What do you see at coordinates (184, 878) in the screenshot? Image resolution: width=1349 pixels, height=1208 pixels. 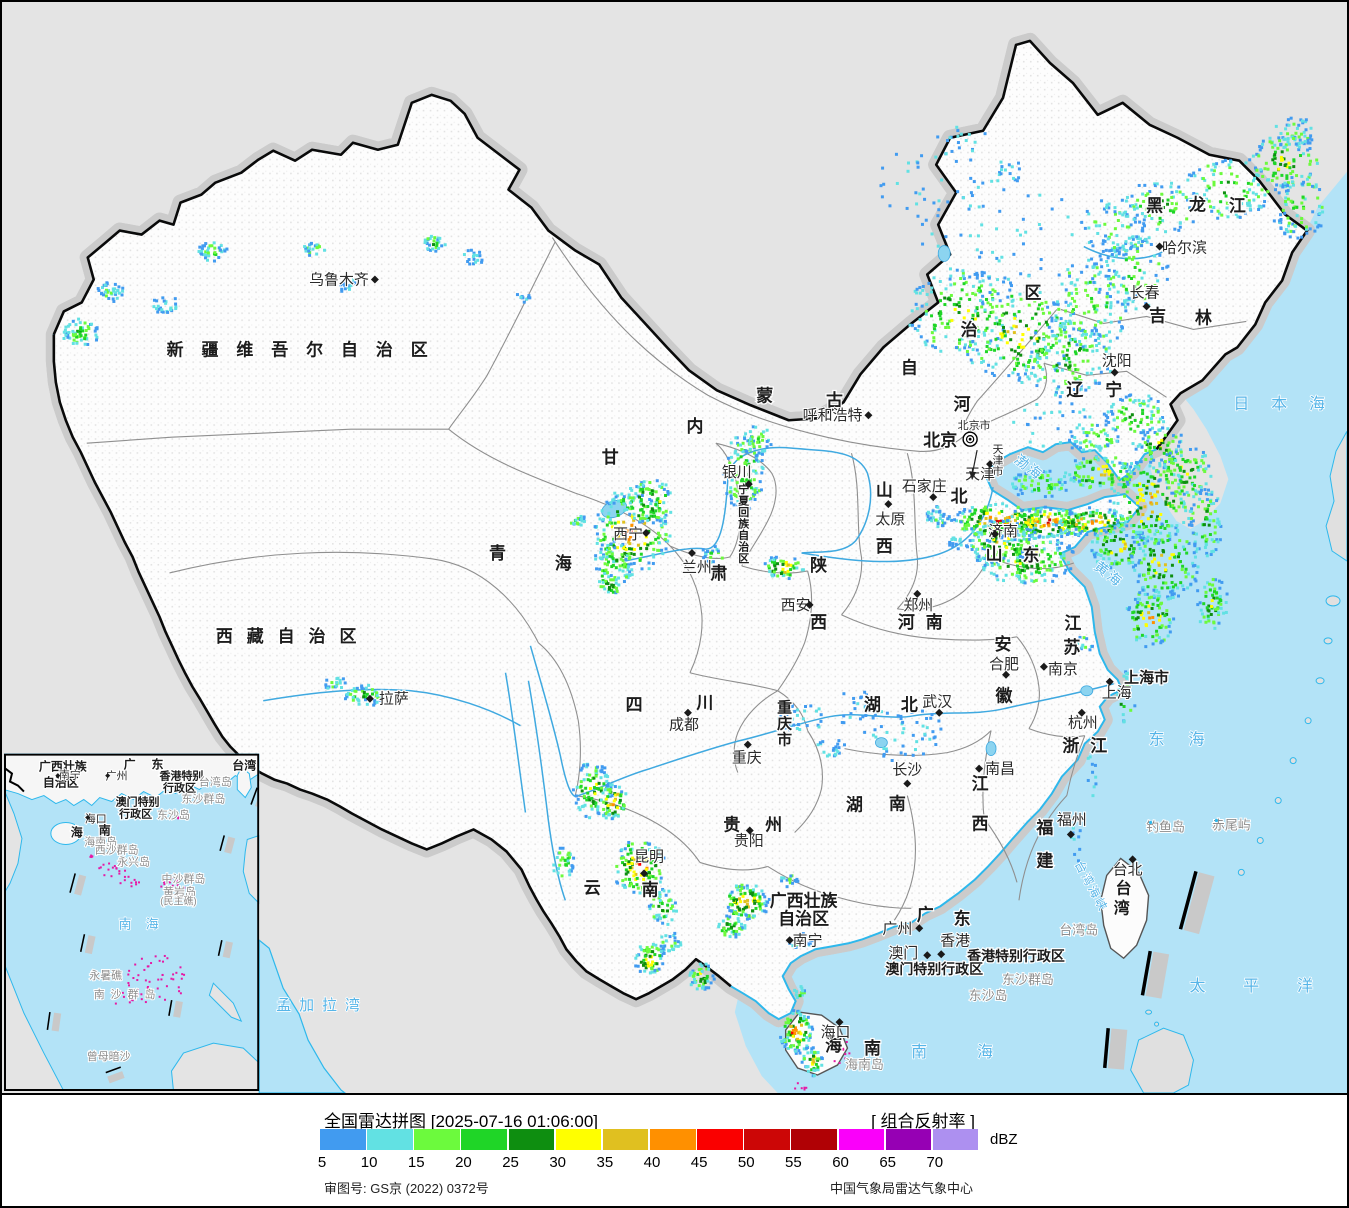 I see `inset-label: 中沙群岛` at bounding box center [184, 878].